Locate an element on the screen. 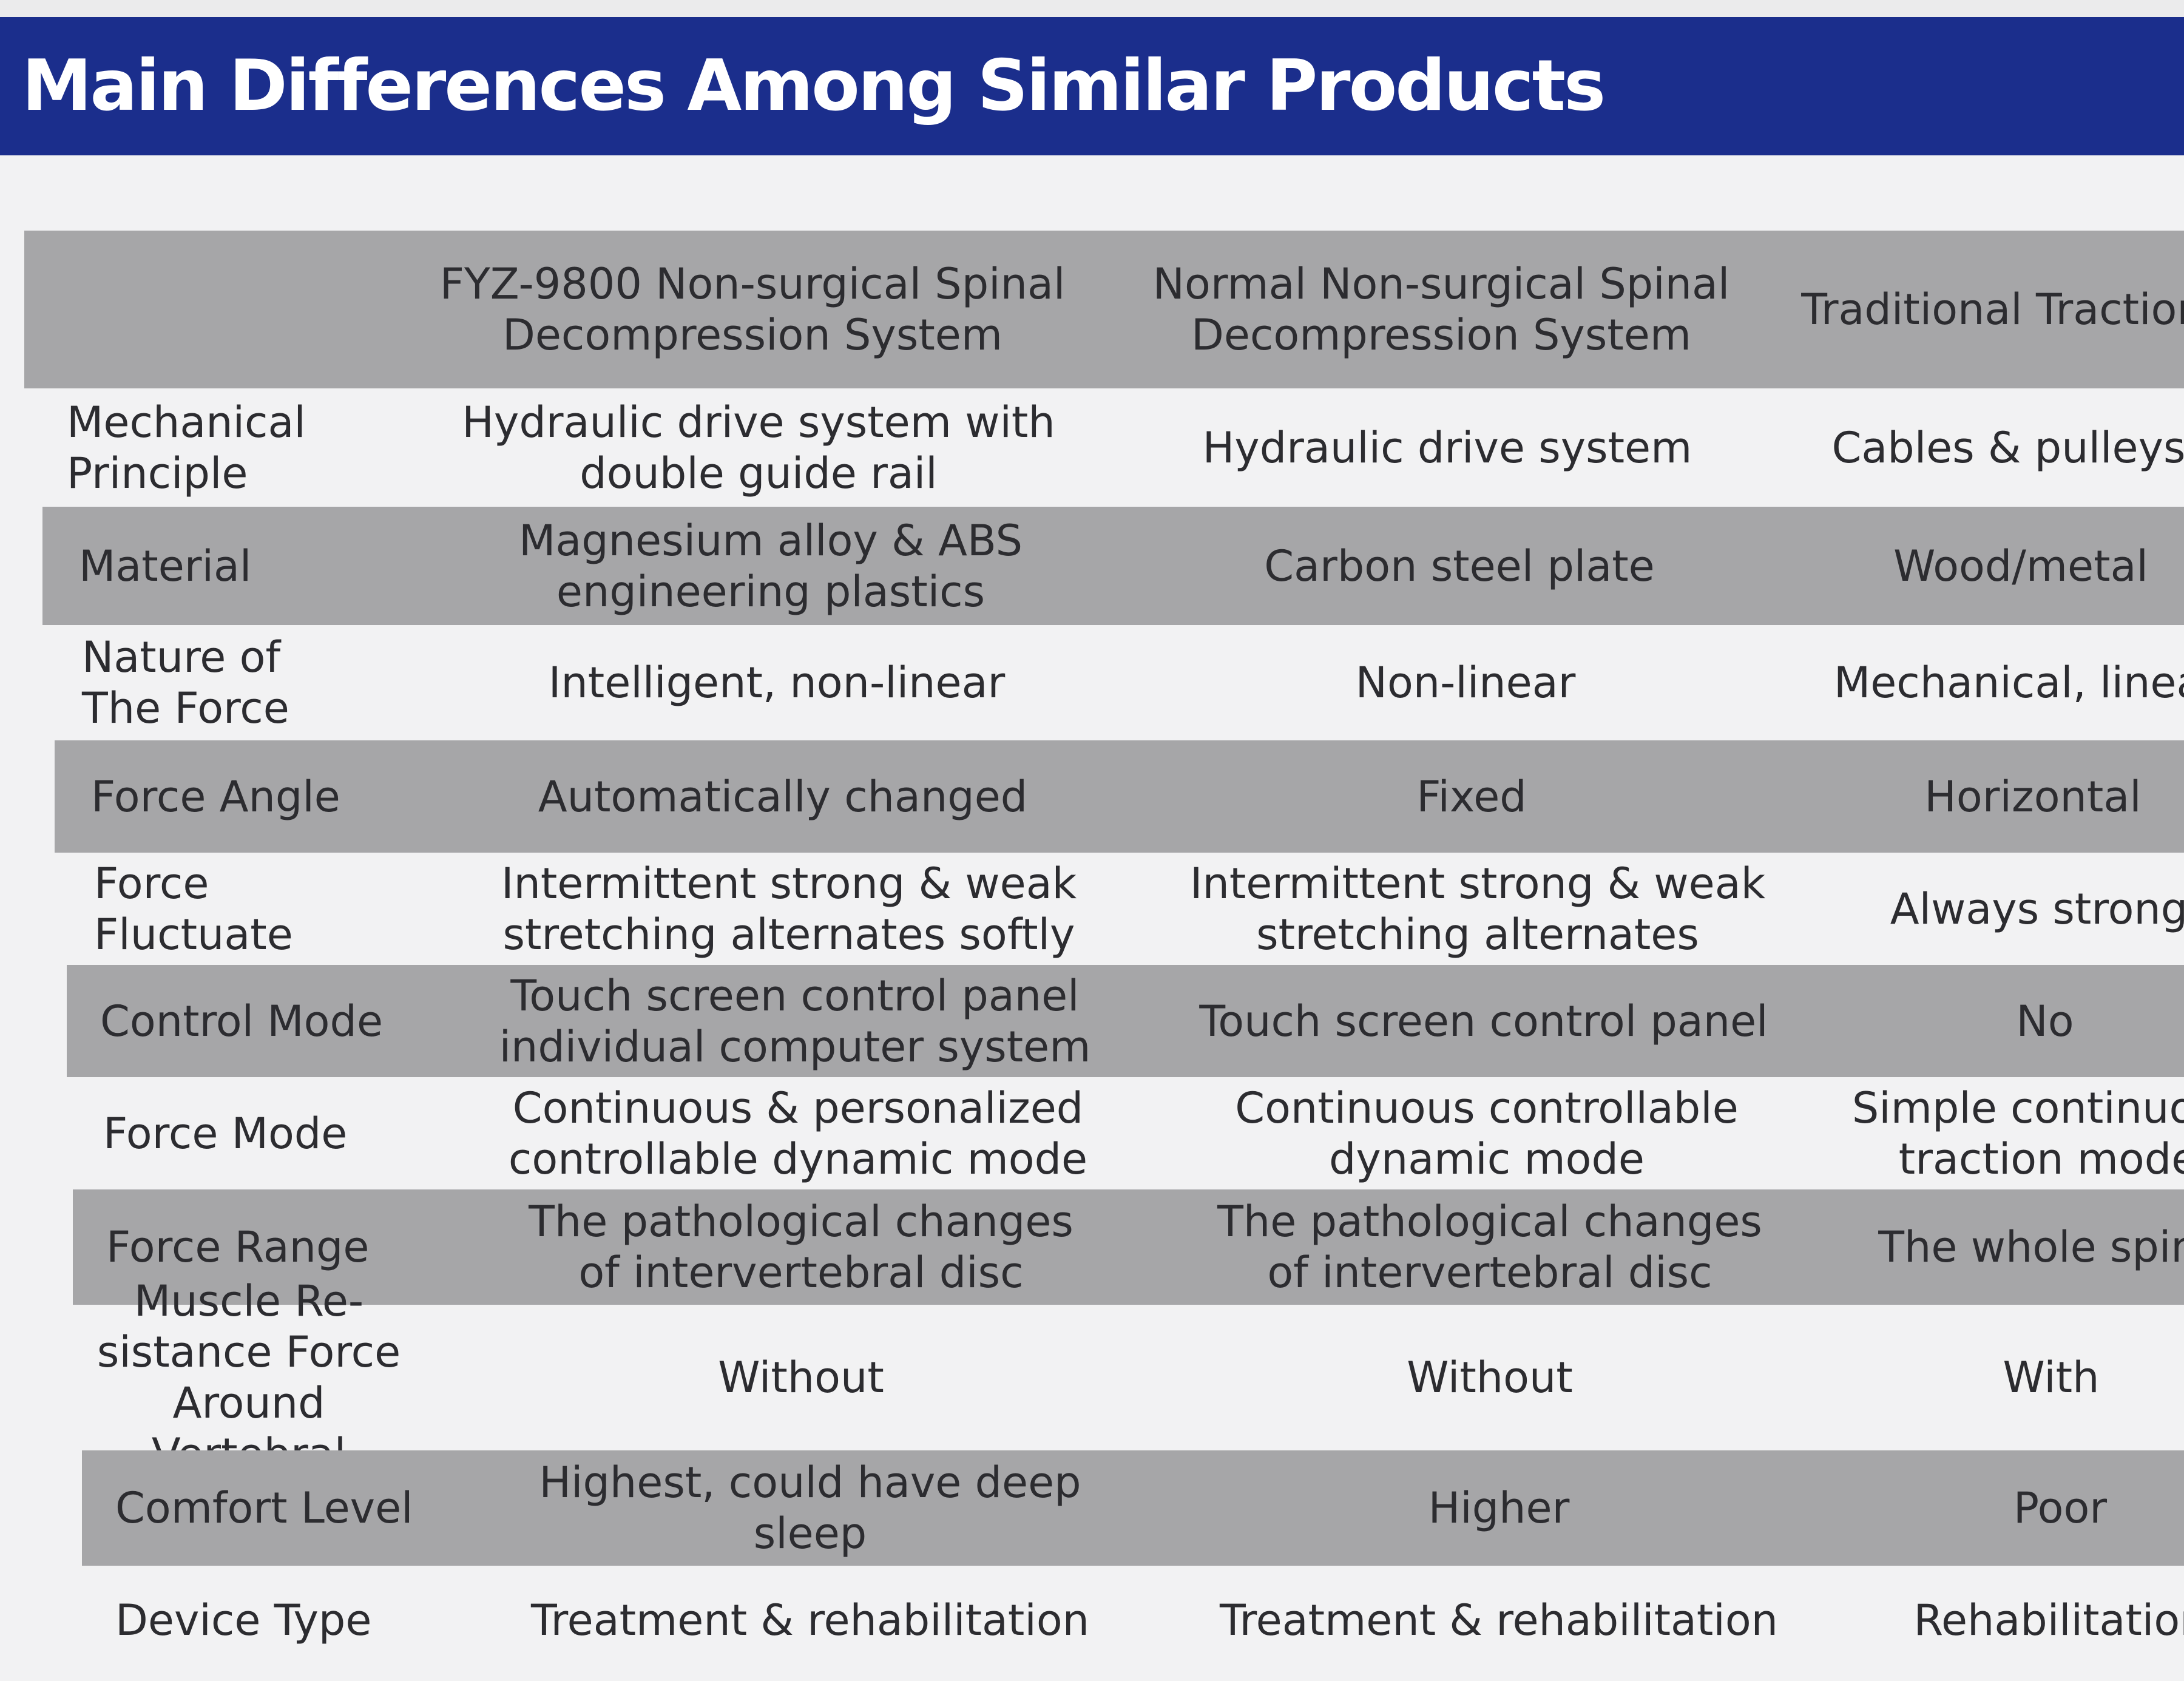  table-cell: Carbon steel plate is located at coordinates (1459, 566).